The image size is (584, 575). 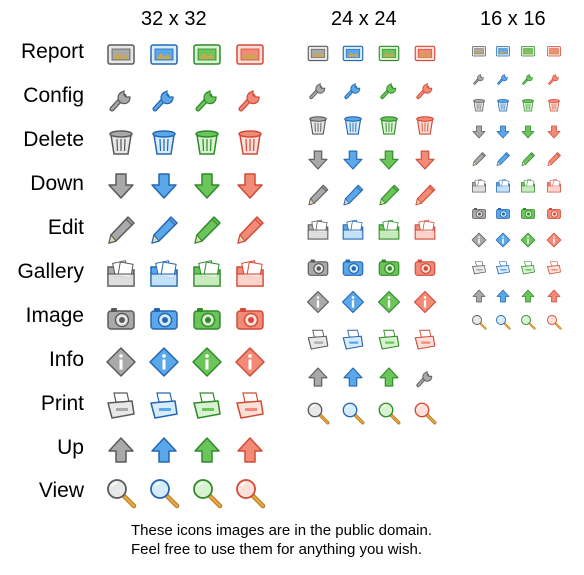 What do you see at coordinates (250, 142) in the screenshot?
I see `delete-icon-red` at bounding box center [250, 142].